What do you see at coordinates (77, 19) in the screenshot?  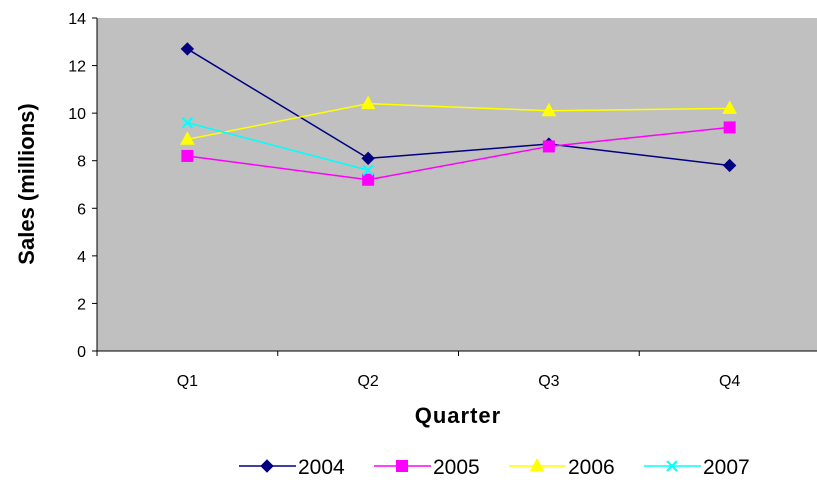 I see `y-tick-label: 14` at bounding box center [77, 19].